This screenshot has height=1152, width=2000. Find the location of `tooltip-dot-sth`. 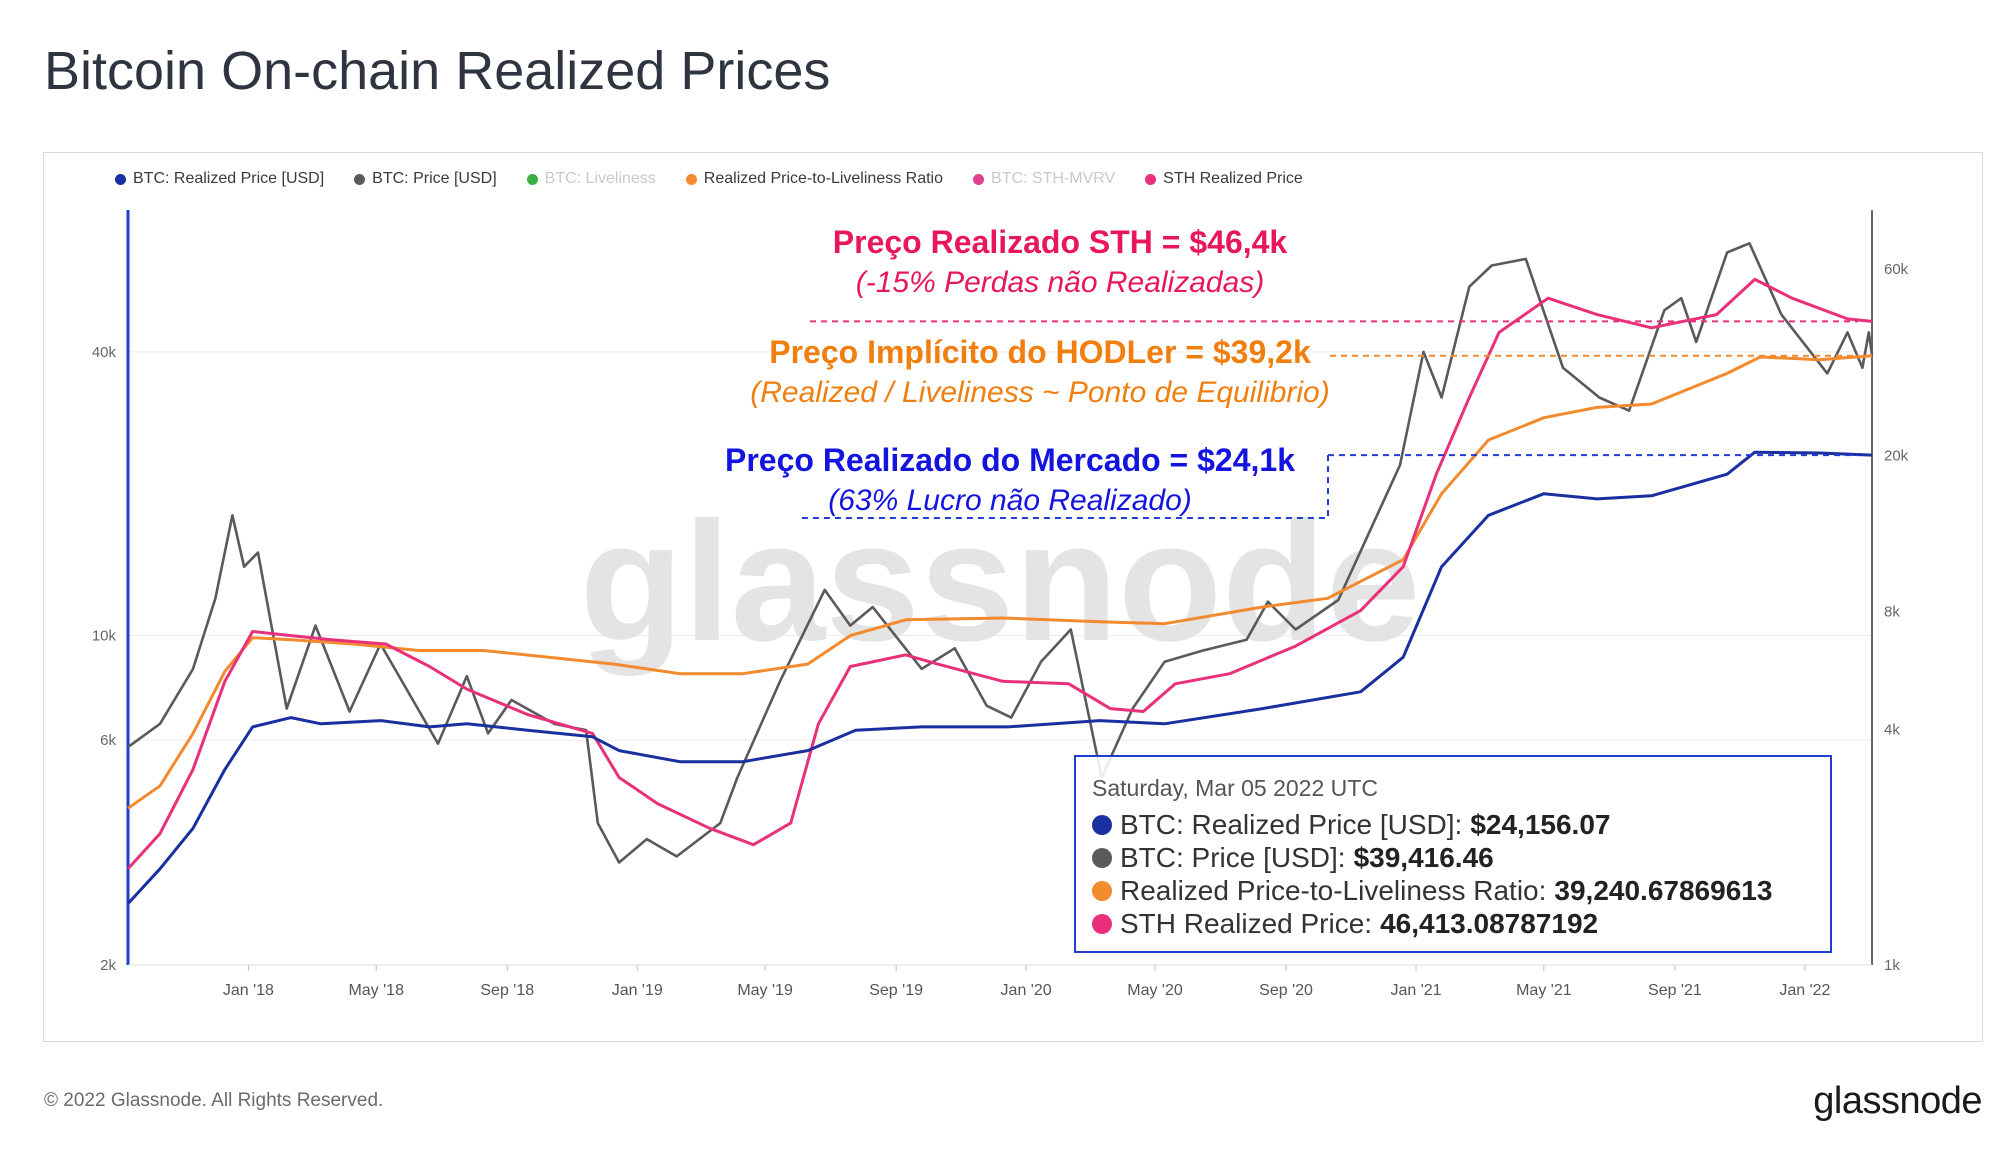

tooltip-dot-sth is located at coordinates (1102, 923).